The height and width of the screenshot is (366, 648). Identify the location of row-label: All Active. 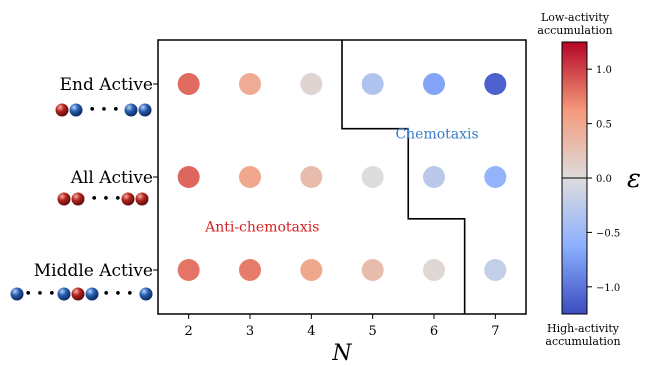
(111, 178).